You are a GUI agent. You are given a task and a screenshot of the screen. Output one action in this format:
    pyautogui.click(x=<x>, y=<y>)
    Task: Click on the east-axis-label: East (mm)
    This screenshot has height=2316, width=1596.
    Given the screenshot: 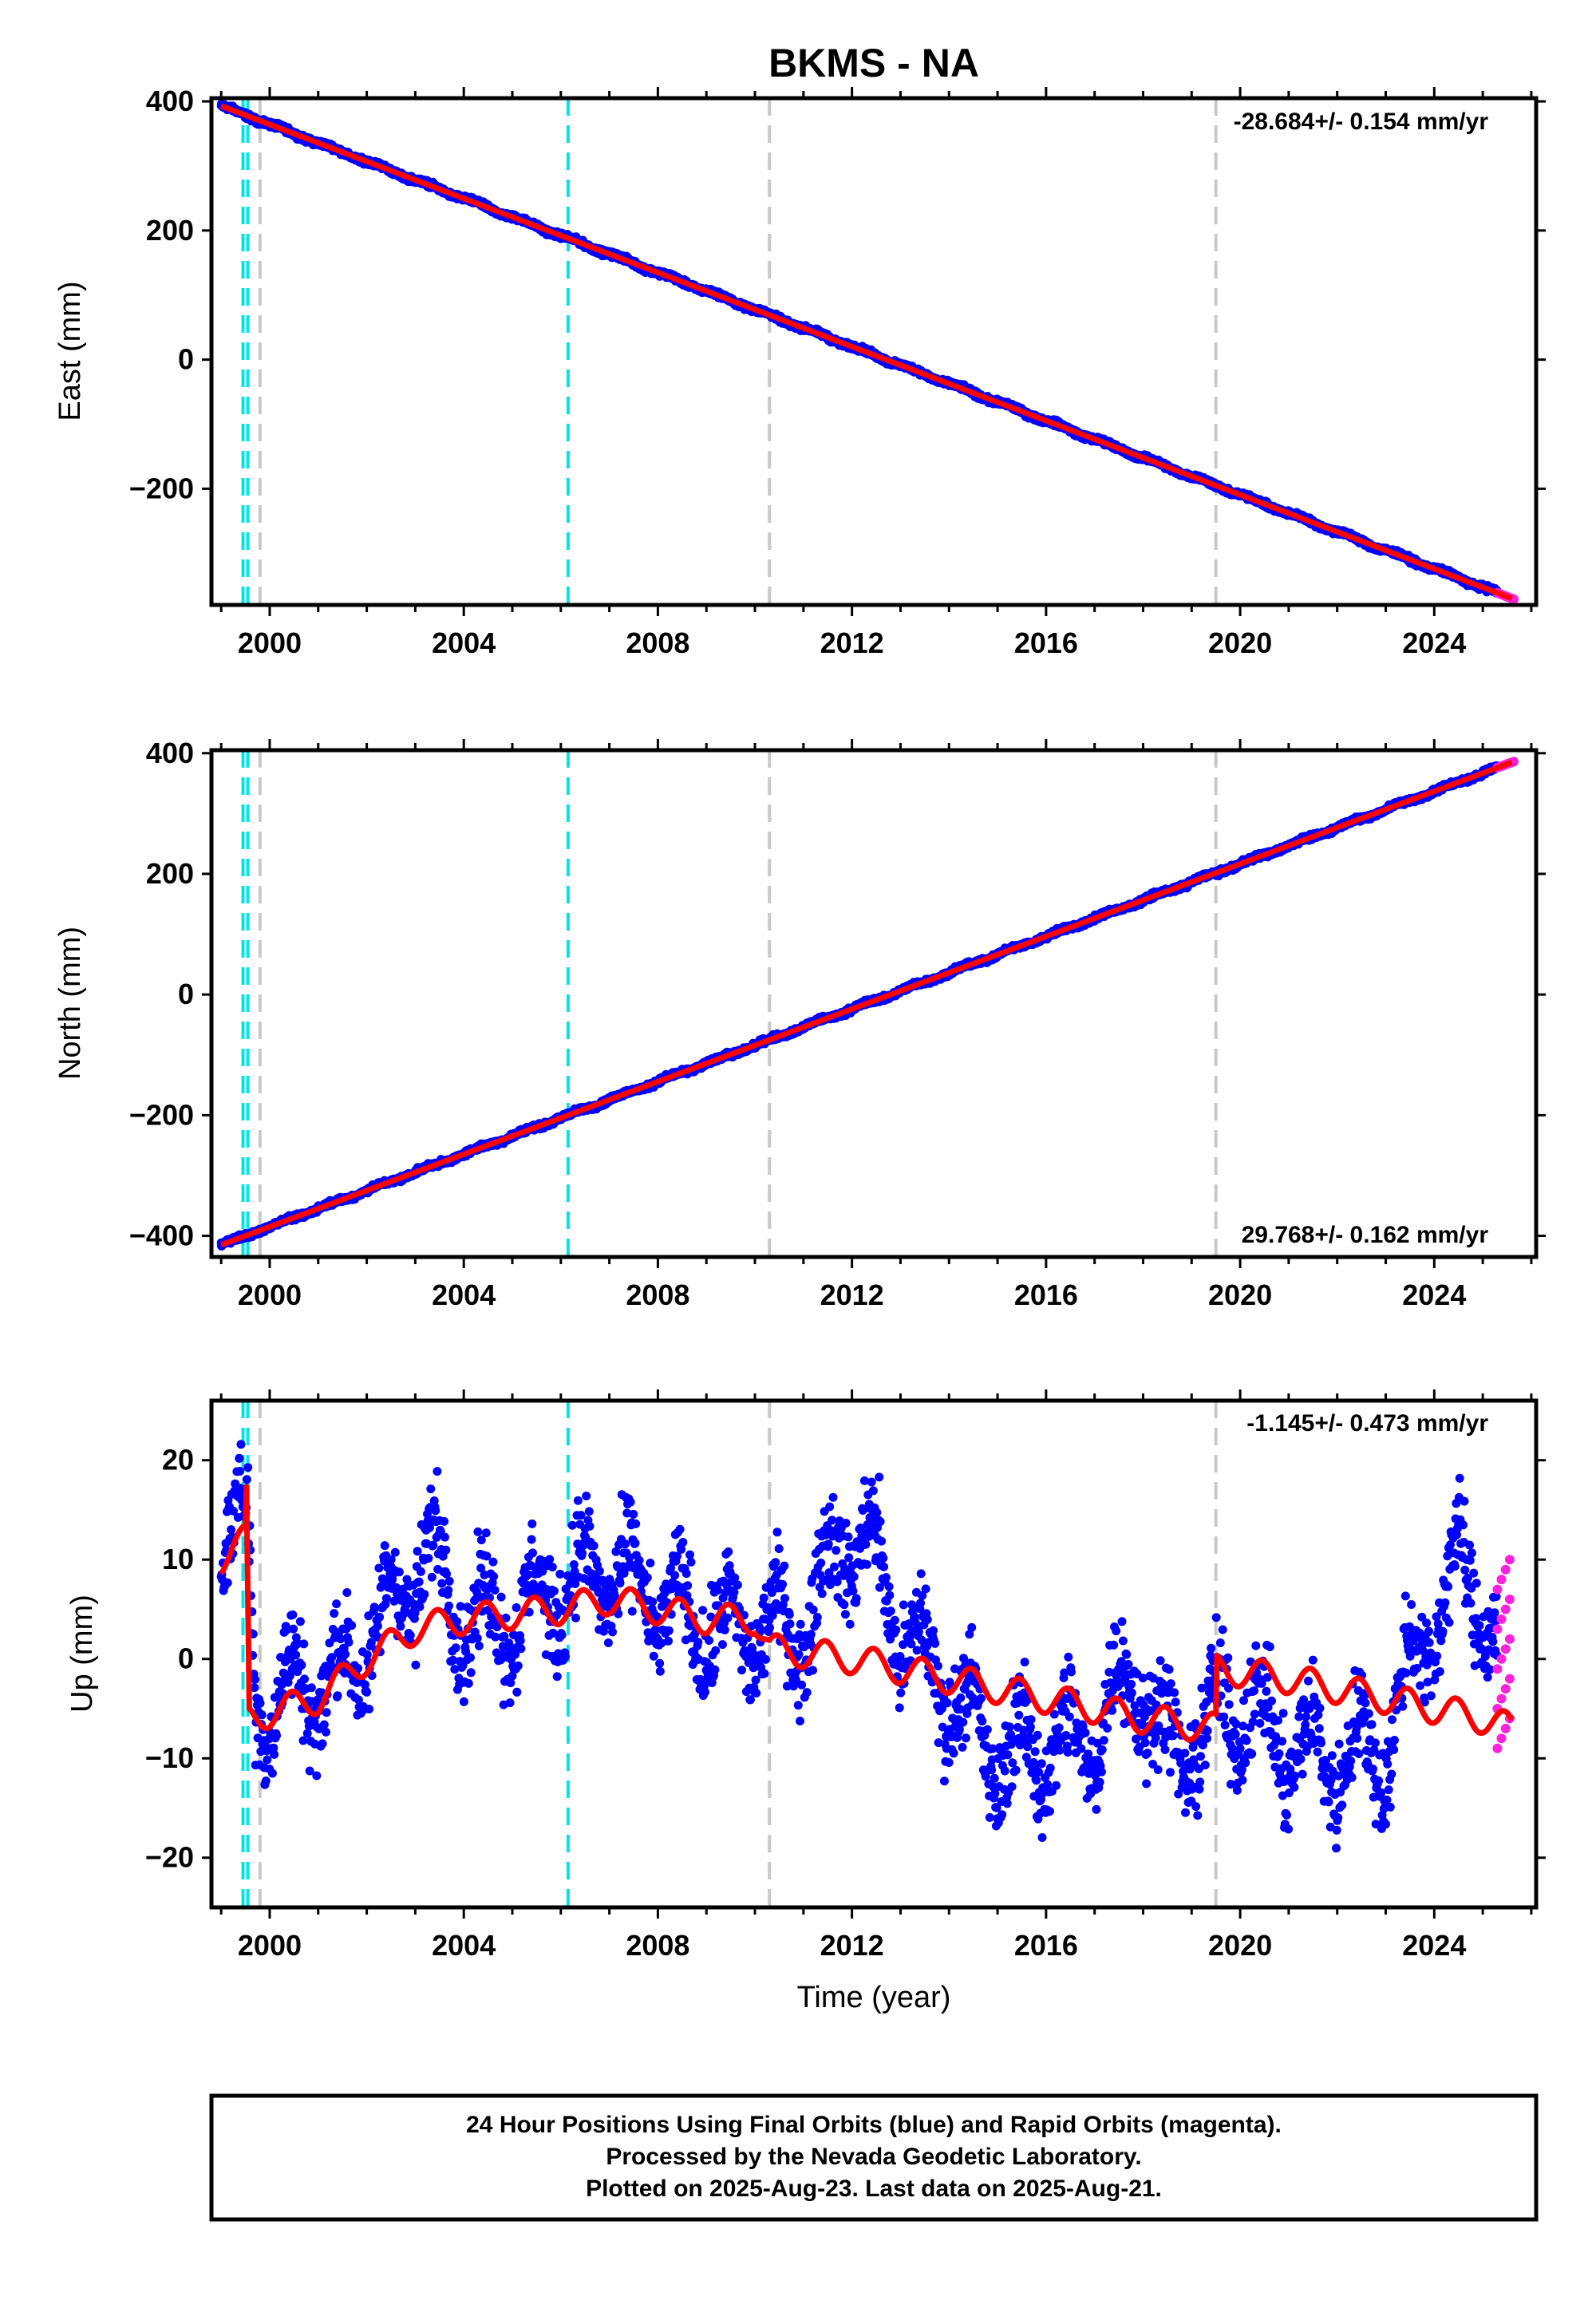 What is the action you would take?
    pyautogui.click(x=70, y=351)
    